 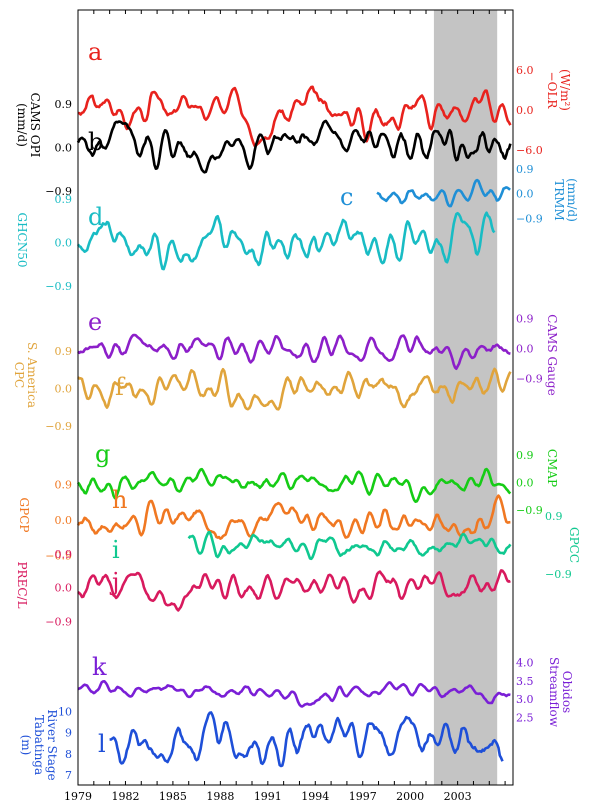 What do you see at coordinates (95, 322) in the screenshot?
I see `series-letter-e: e` at bounding box center [95, 322].